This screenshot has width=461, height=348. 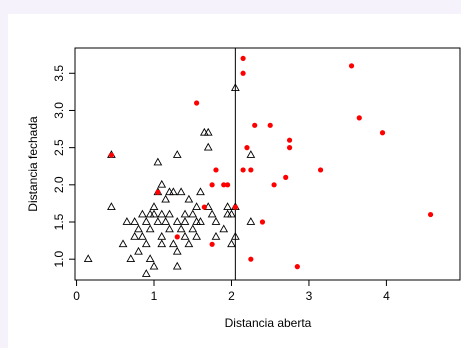 I want to click on x-tick-label: 0, so click(x=76, y=296).